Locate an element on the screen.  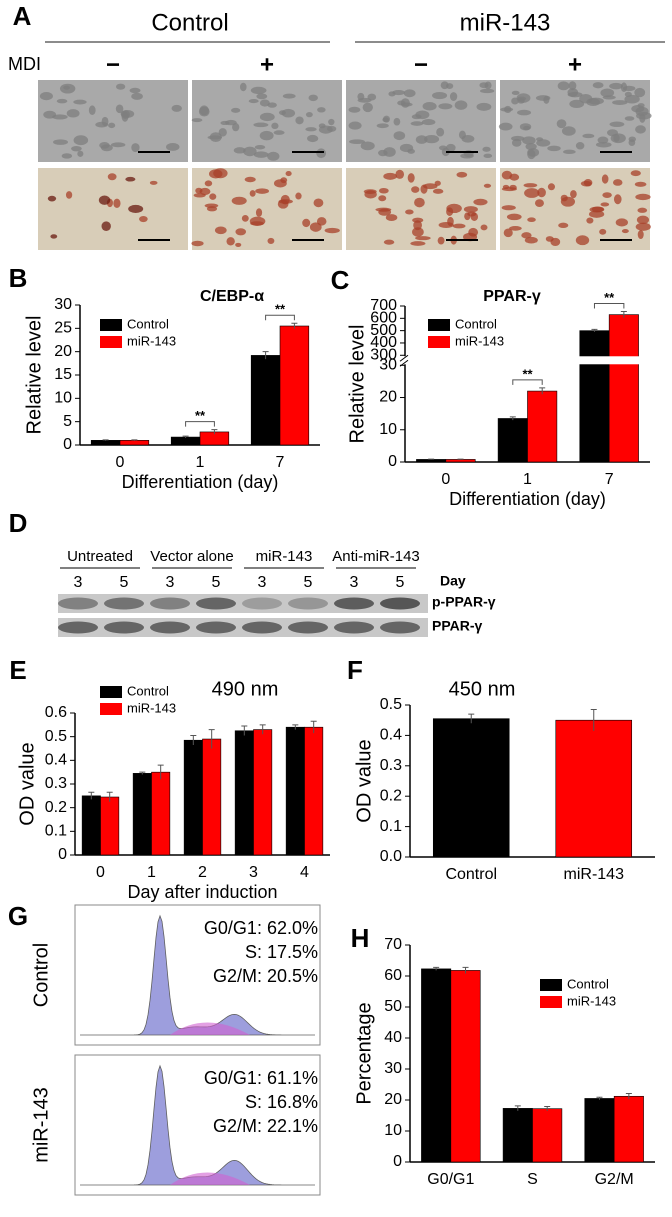
y-tick-label: 5 is located at coordinates (67, 421).